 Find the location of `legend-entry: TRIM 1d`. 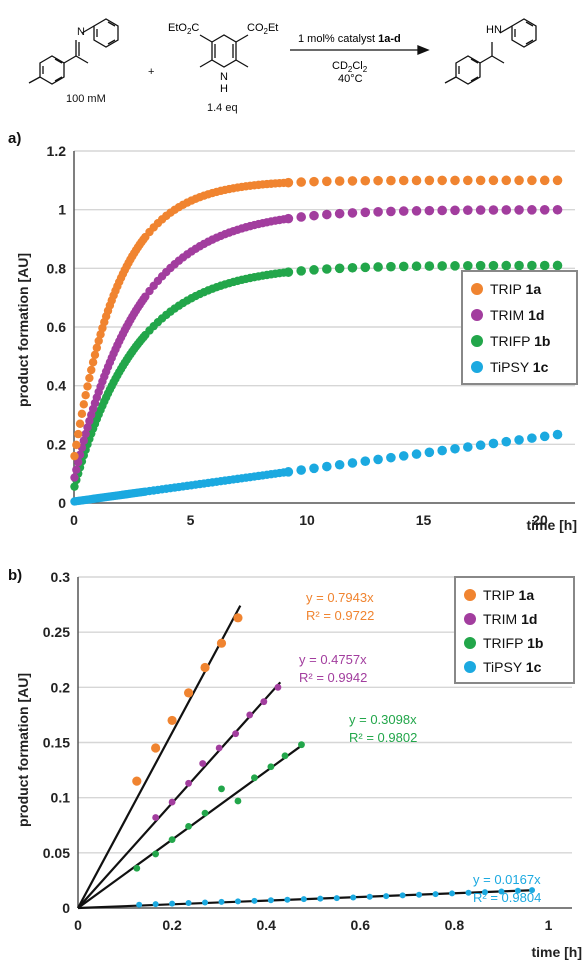

legend-entry: TRIM 1d is located at coordinates (510, 619).